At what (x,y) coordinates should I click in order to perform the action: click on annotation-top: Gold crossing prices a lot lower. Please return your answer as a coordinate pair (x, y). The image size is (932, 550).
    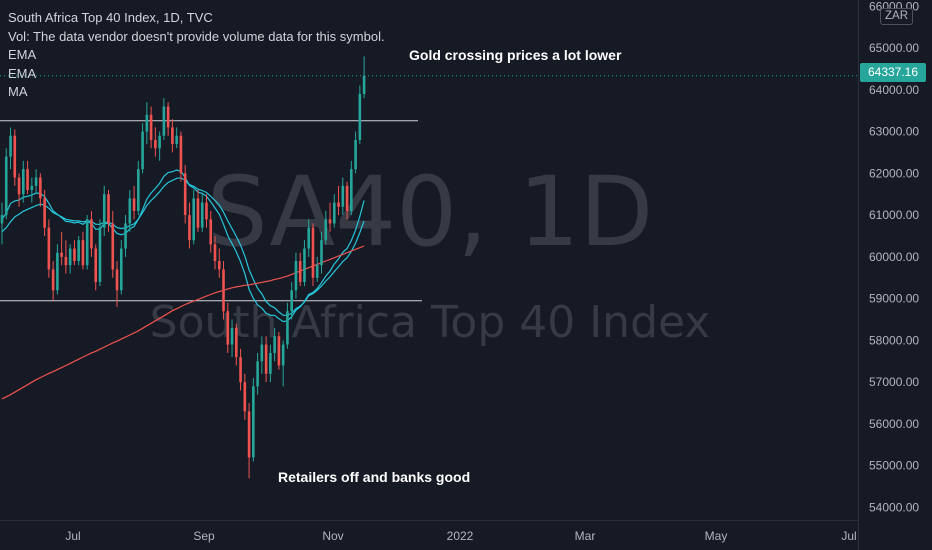
    Looking at the image, I should click on (515, 55).